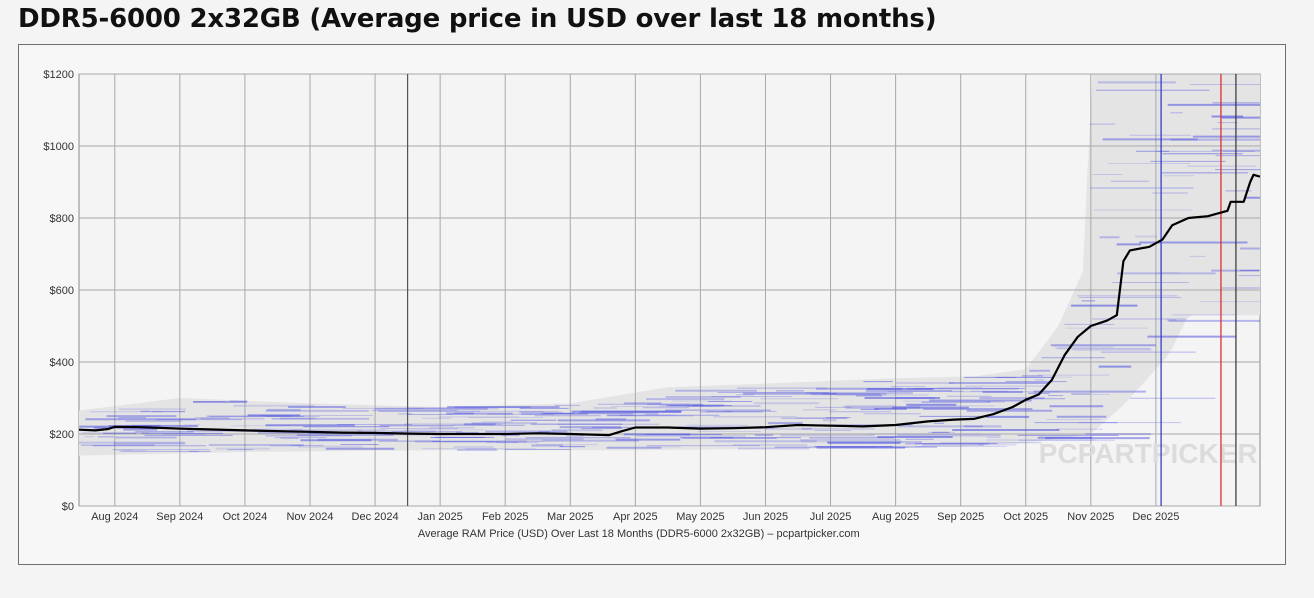 This screenshot has height=598, width=1314. What do you see at coordinates (62, 435) in the screenshot?
I see `y-tick-label: $200` at bounding box center [62, 435].